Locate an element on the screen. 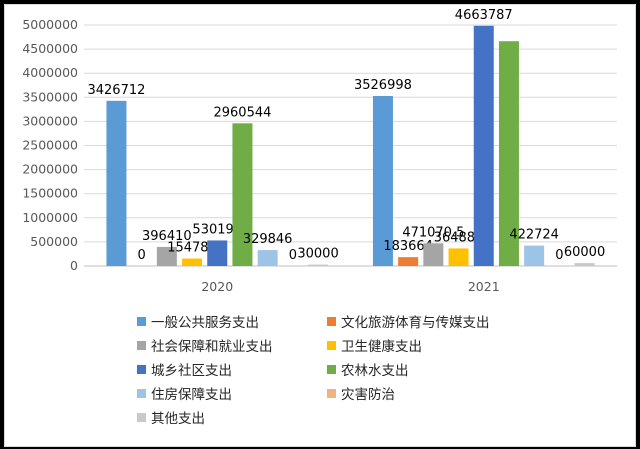  legend-item: 农林水支出 is located at coordinates (368, 371).